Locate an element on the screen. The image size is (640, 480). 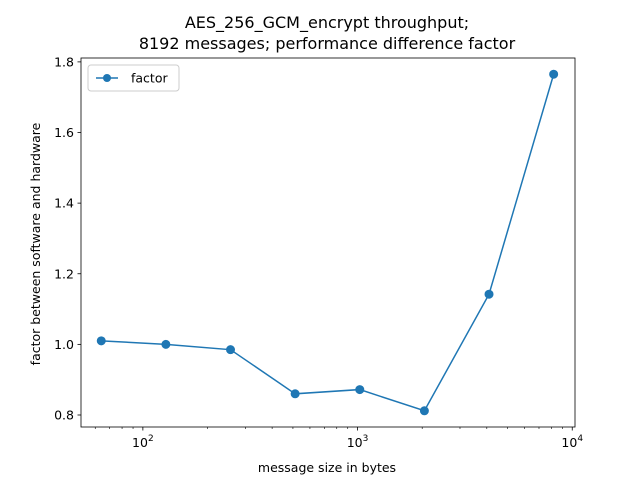
y-tick-label-4: 1.6 is located at coordinates (64, 132).